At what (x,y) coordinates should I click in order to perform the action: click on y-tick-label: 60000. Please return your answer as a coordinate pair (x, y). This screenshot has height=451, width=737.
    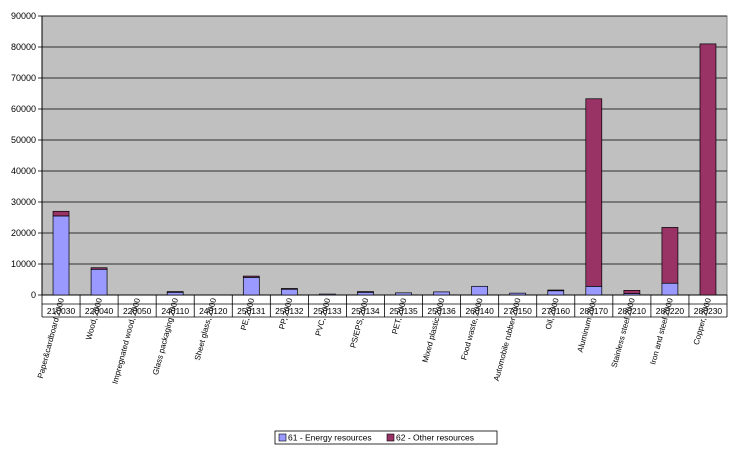
    Looking at the image, I should click on (23, 109).